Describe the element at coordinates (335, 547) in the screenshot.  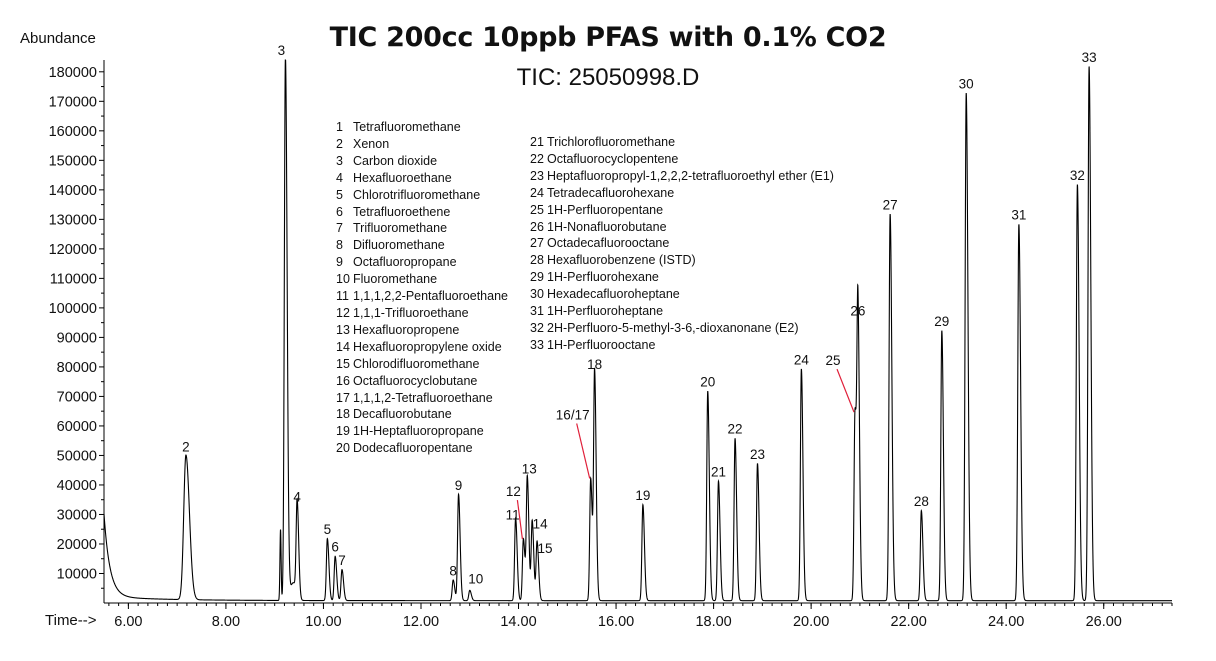
I see `peak-label-6: 6` at that location.